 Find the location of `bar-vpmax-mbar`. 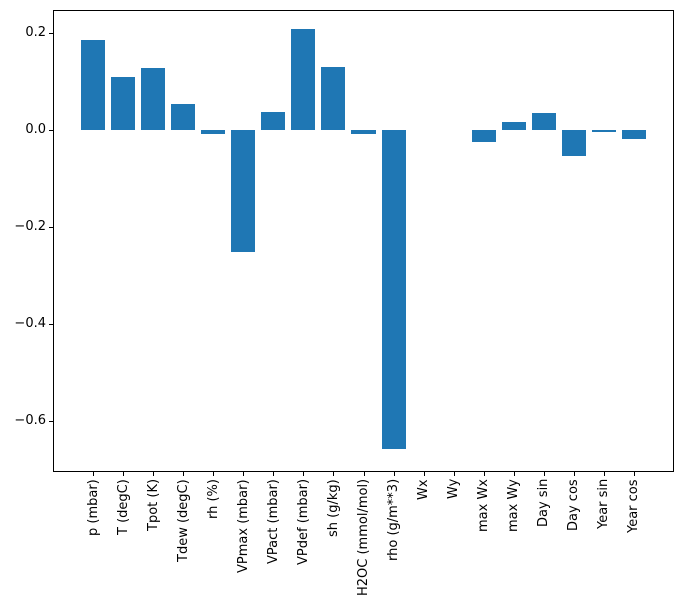

bar-vpmax-mbar is located at coordinates (243, 190).